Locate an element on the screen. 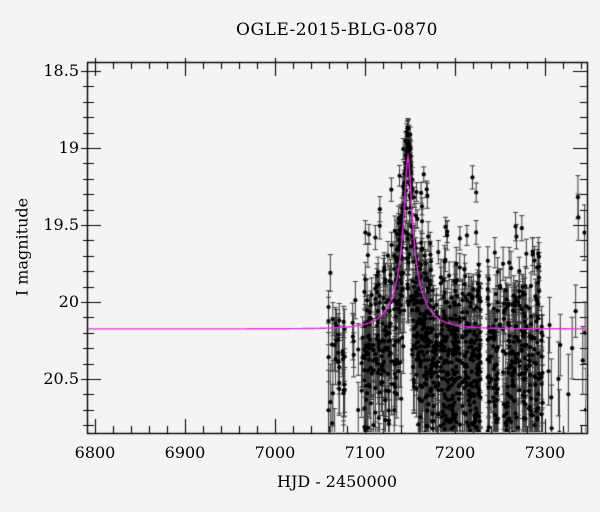 The image size is (600, 512). x-tick-label-7200: 7200 is located at coordinates (455, 452).